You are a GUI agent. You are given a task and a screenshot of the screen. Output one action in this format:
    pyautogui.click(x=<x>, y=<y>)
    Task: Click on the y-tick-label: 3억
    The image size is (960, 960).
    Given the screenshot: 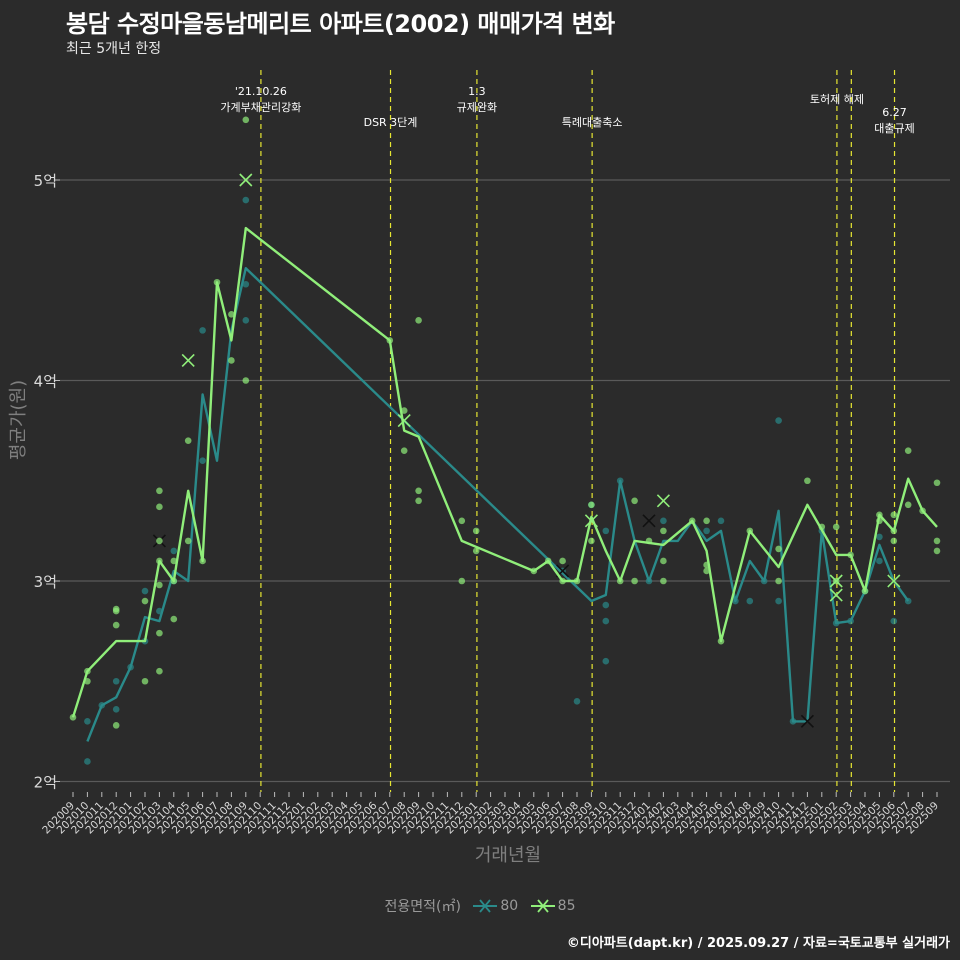 What is the action you would take?
    pyautogui.click(x=45, y=582)
    